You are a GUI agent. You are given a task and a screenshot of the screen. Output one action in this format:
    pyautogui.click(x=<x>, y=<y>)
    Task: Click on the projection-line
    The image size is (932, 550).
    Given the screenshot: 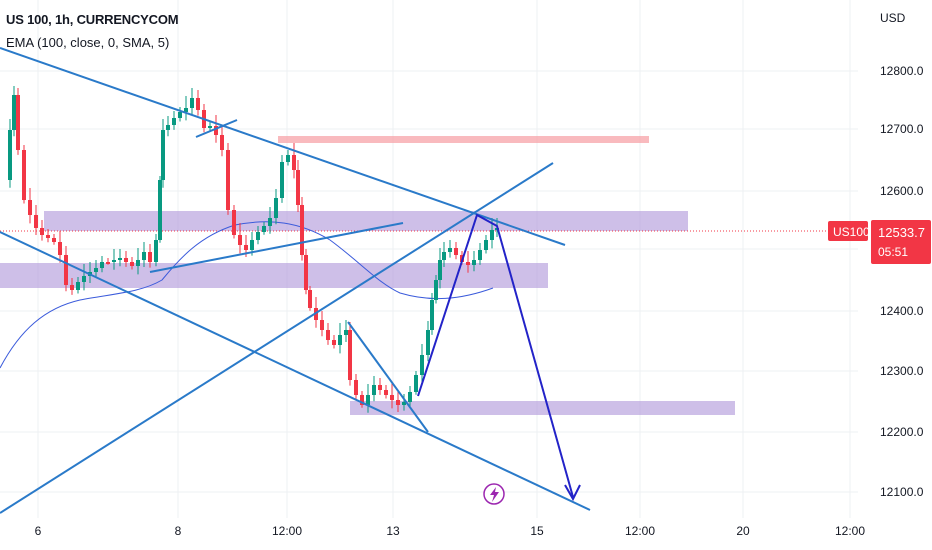 What is the action you would take?
    pyautogui.click(x=495, y=355)
    